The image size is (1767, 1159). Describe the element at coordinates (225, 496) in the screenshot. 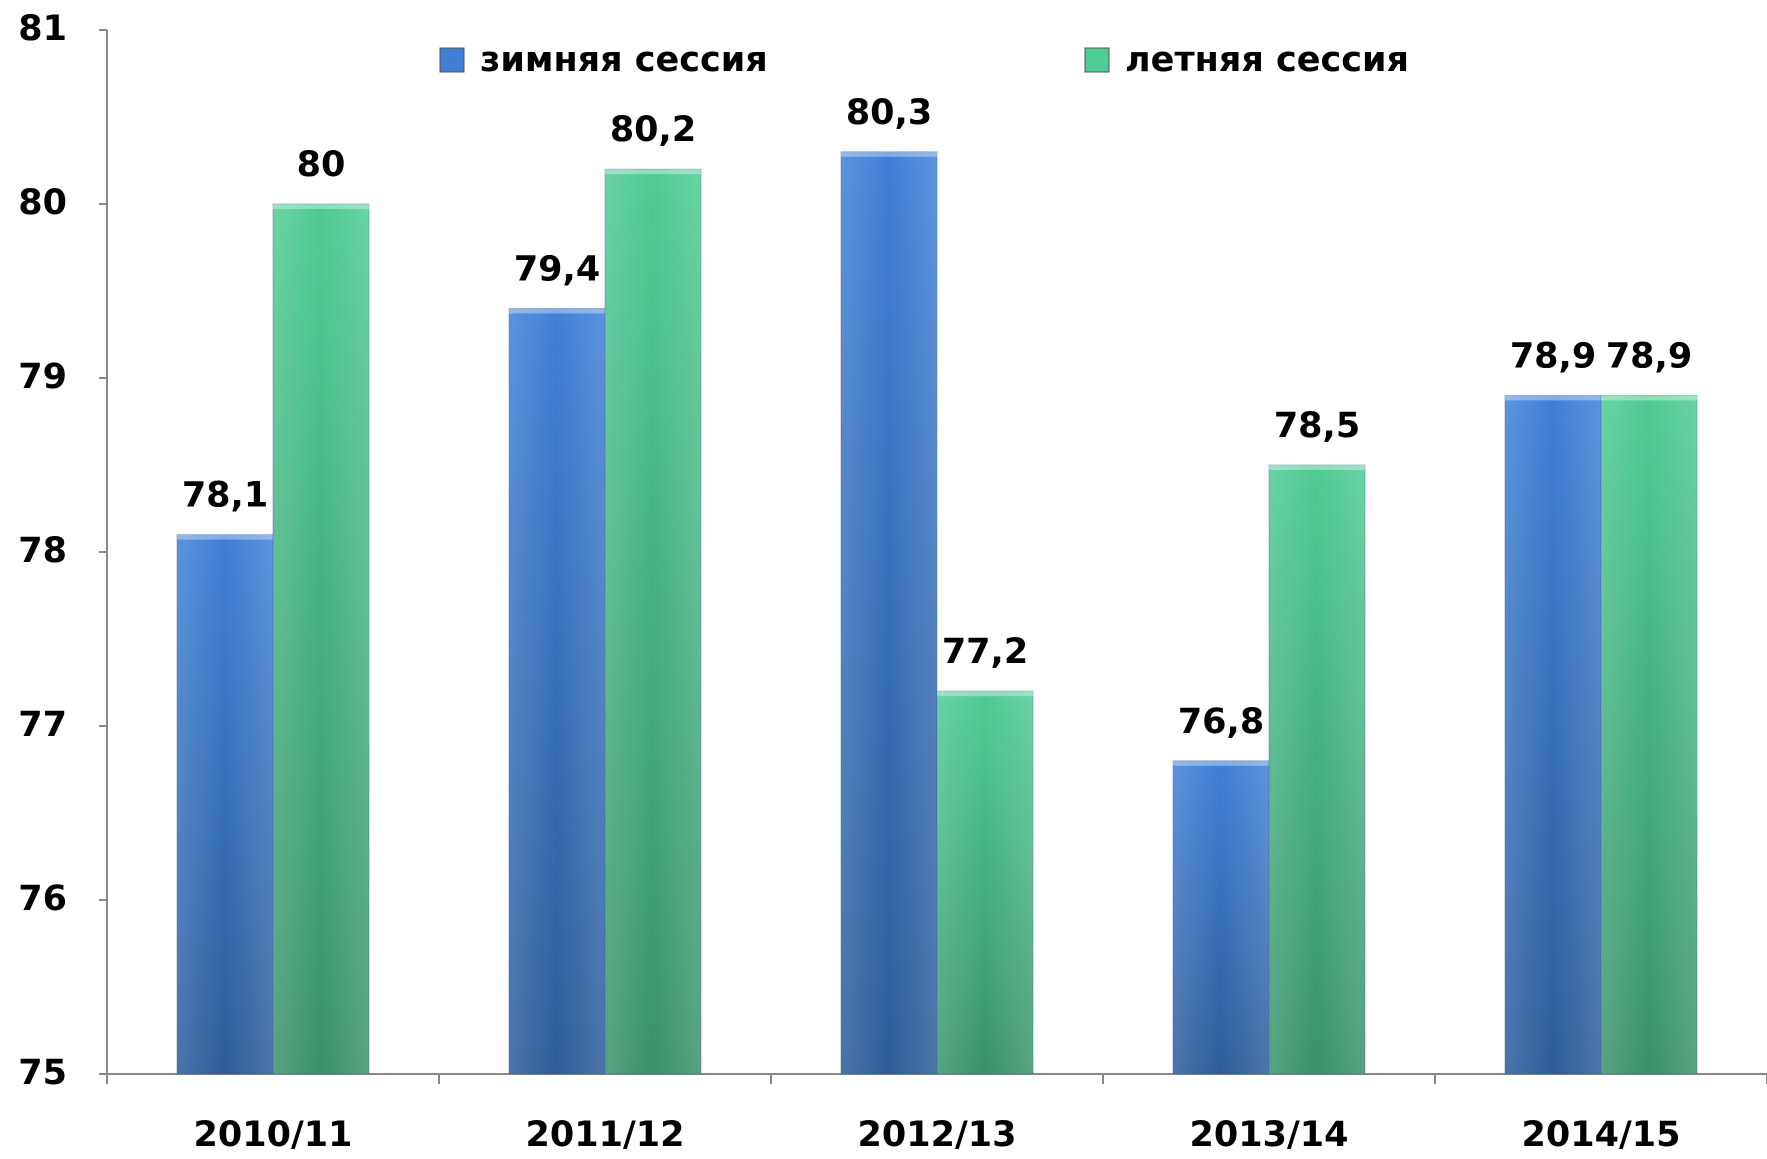

I see `data-label: 78,1` at that location.